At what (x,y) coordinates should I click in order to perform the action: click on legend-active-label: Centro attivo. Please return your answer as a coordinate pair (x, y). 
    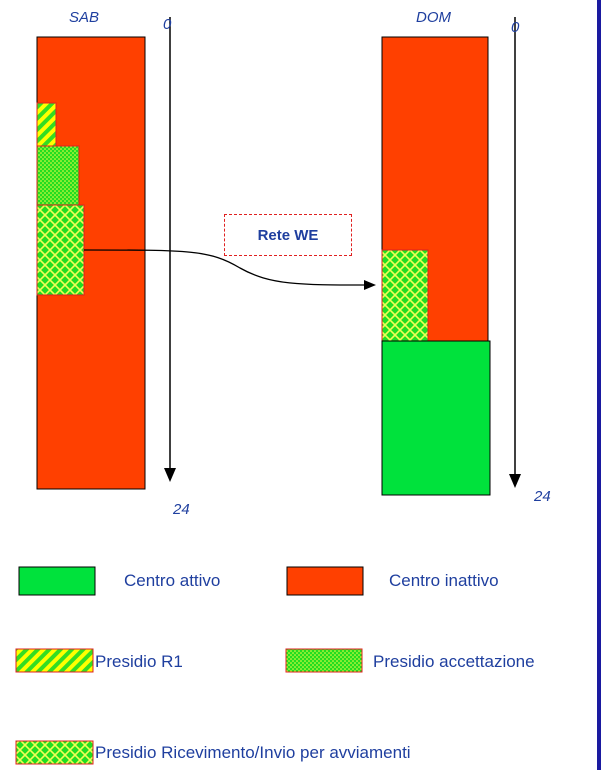
    Looking at the image, I should click on (172, 580).